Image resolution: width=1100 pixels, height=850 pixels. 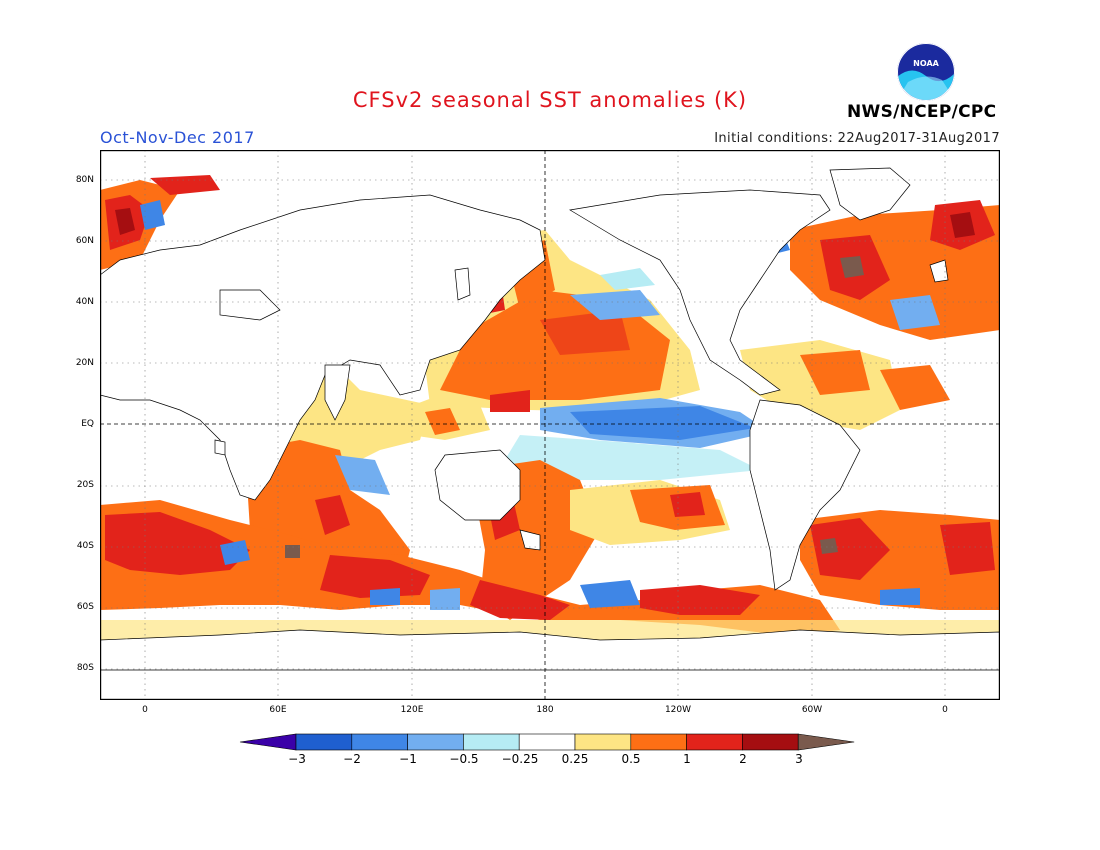 I want to click on lat-label: 20S, so click(x=85, y=485).